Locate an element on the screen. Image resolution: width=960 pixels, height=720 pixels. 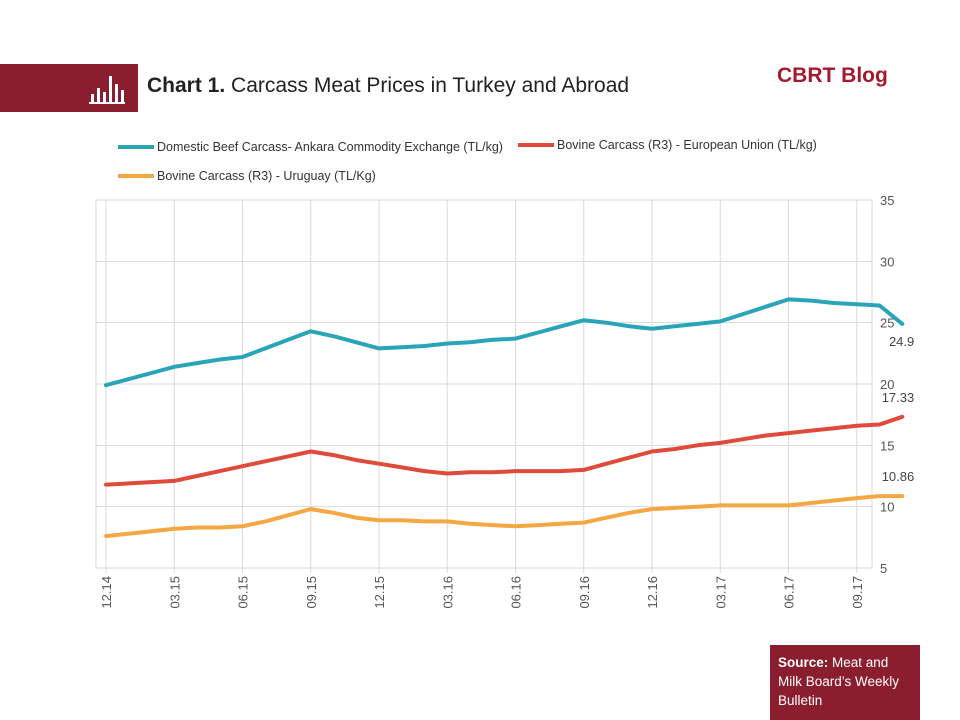
y-tick-label: 30 is located at coordinates (887, 261).